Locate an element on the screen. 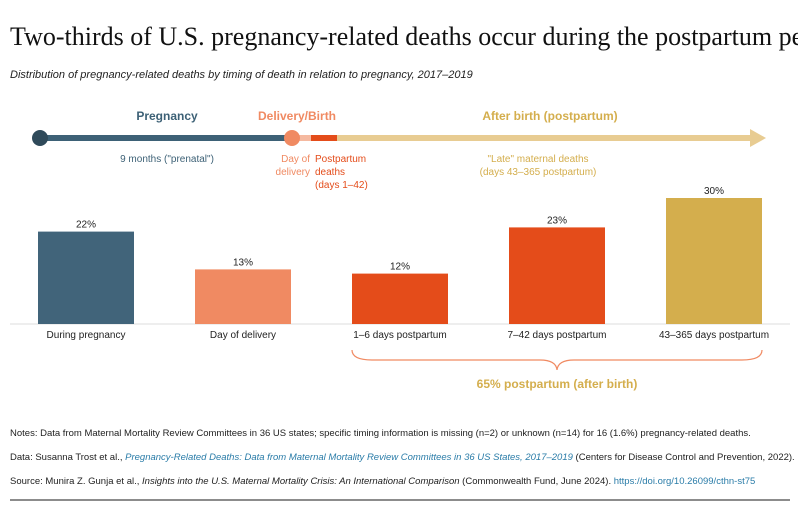 This screenshot has width=798, height=511. label-prenatal: 9 months ("prenatal") is located at coordinates (167, 159).